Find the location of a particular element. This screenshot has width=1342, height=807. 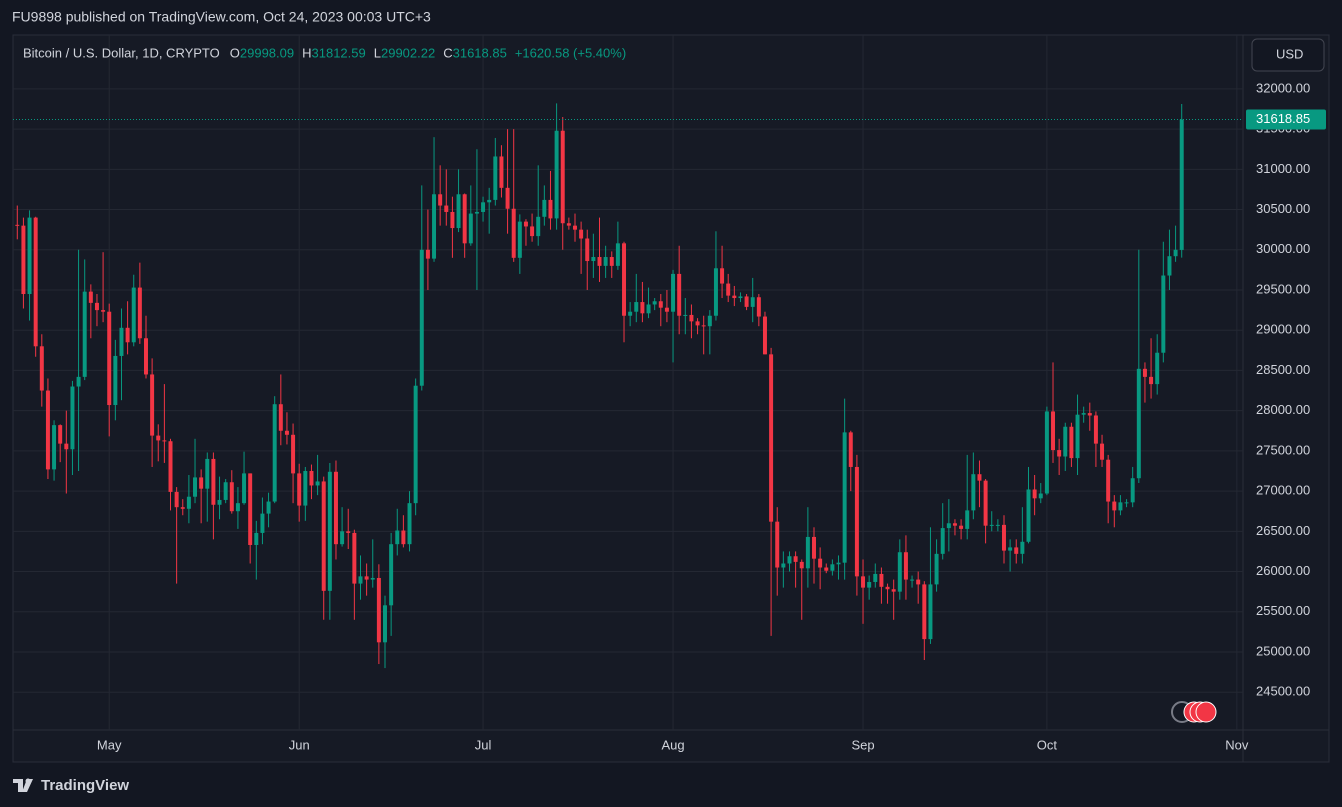

x-tick-label: Jun is located at coordinates (299, 744).